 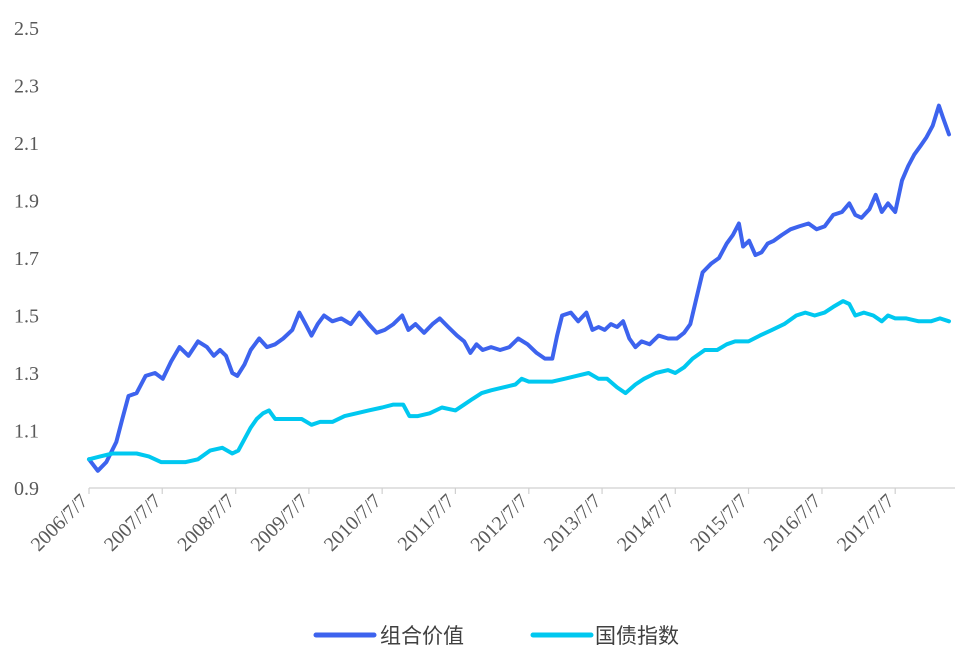 What do you see at coordinates (26, 489) in the screenshot?
I see `y-tick-label: 0.9` at bounding box center [26, 489].